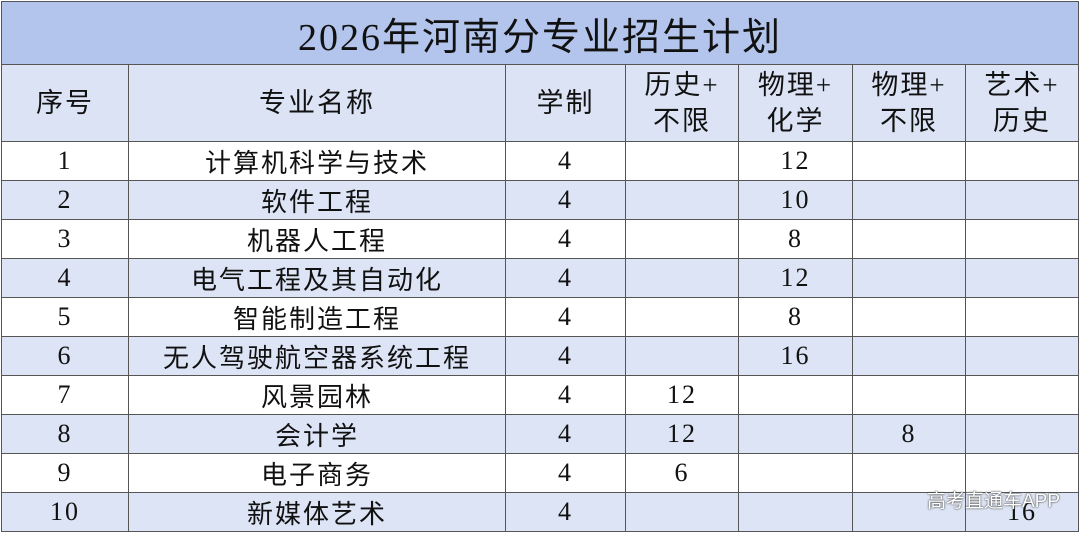  What do you see at coordinates (65, 473) in the screenshot?
I see `cell: 9` at bounding box center [65, 473].